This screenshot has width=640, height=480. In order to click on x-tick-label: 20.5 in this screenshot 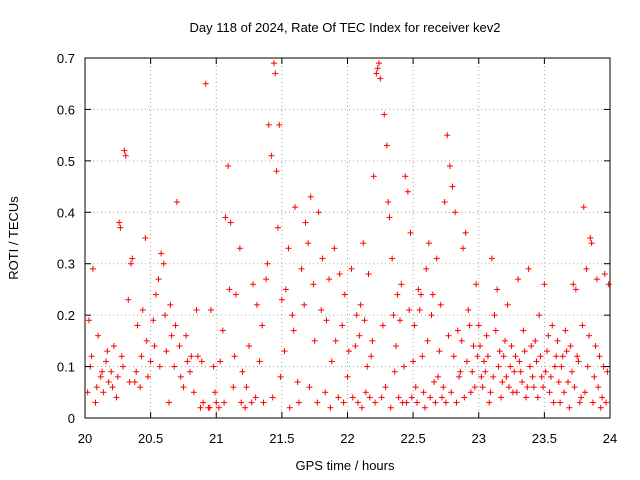, I will do `click(150, 438)`.